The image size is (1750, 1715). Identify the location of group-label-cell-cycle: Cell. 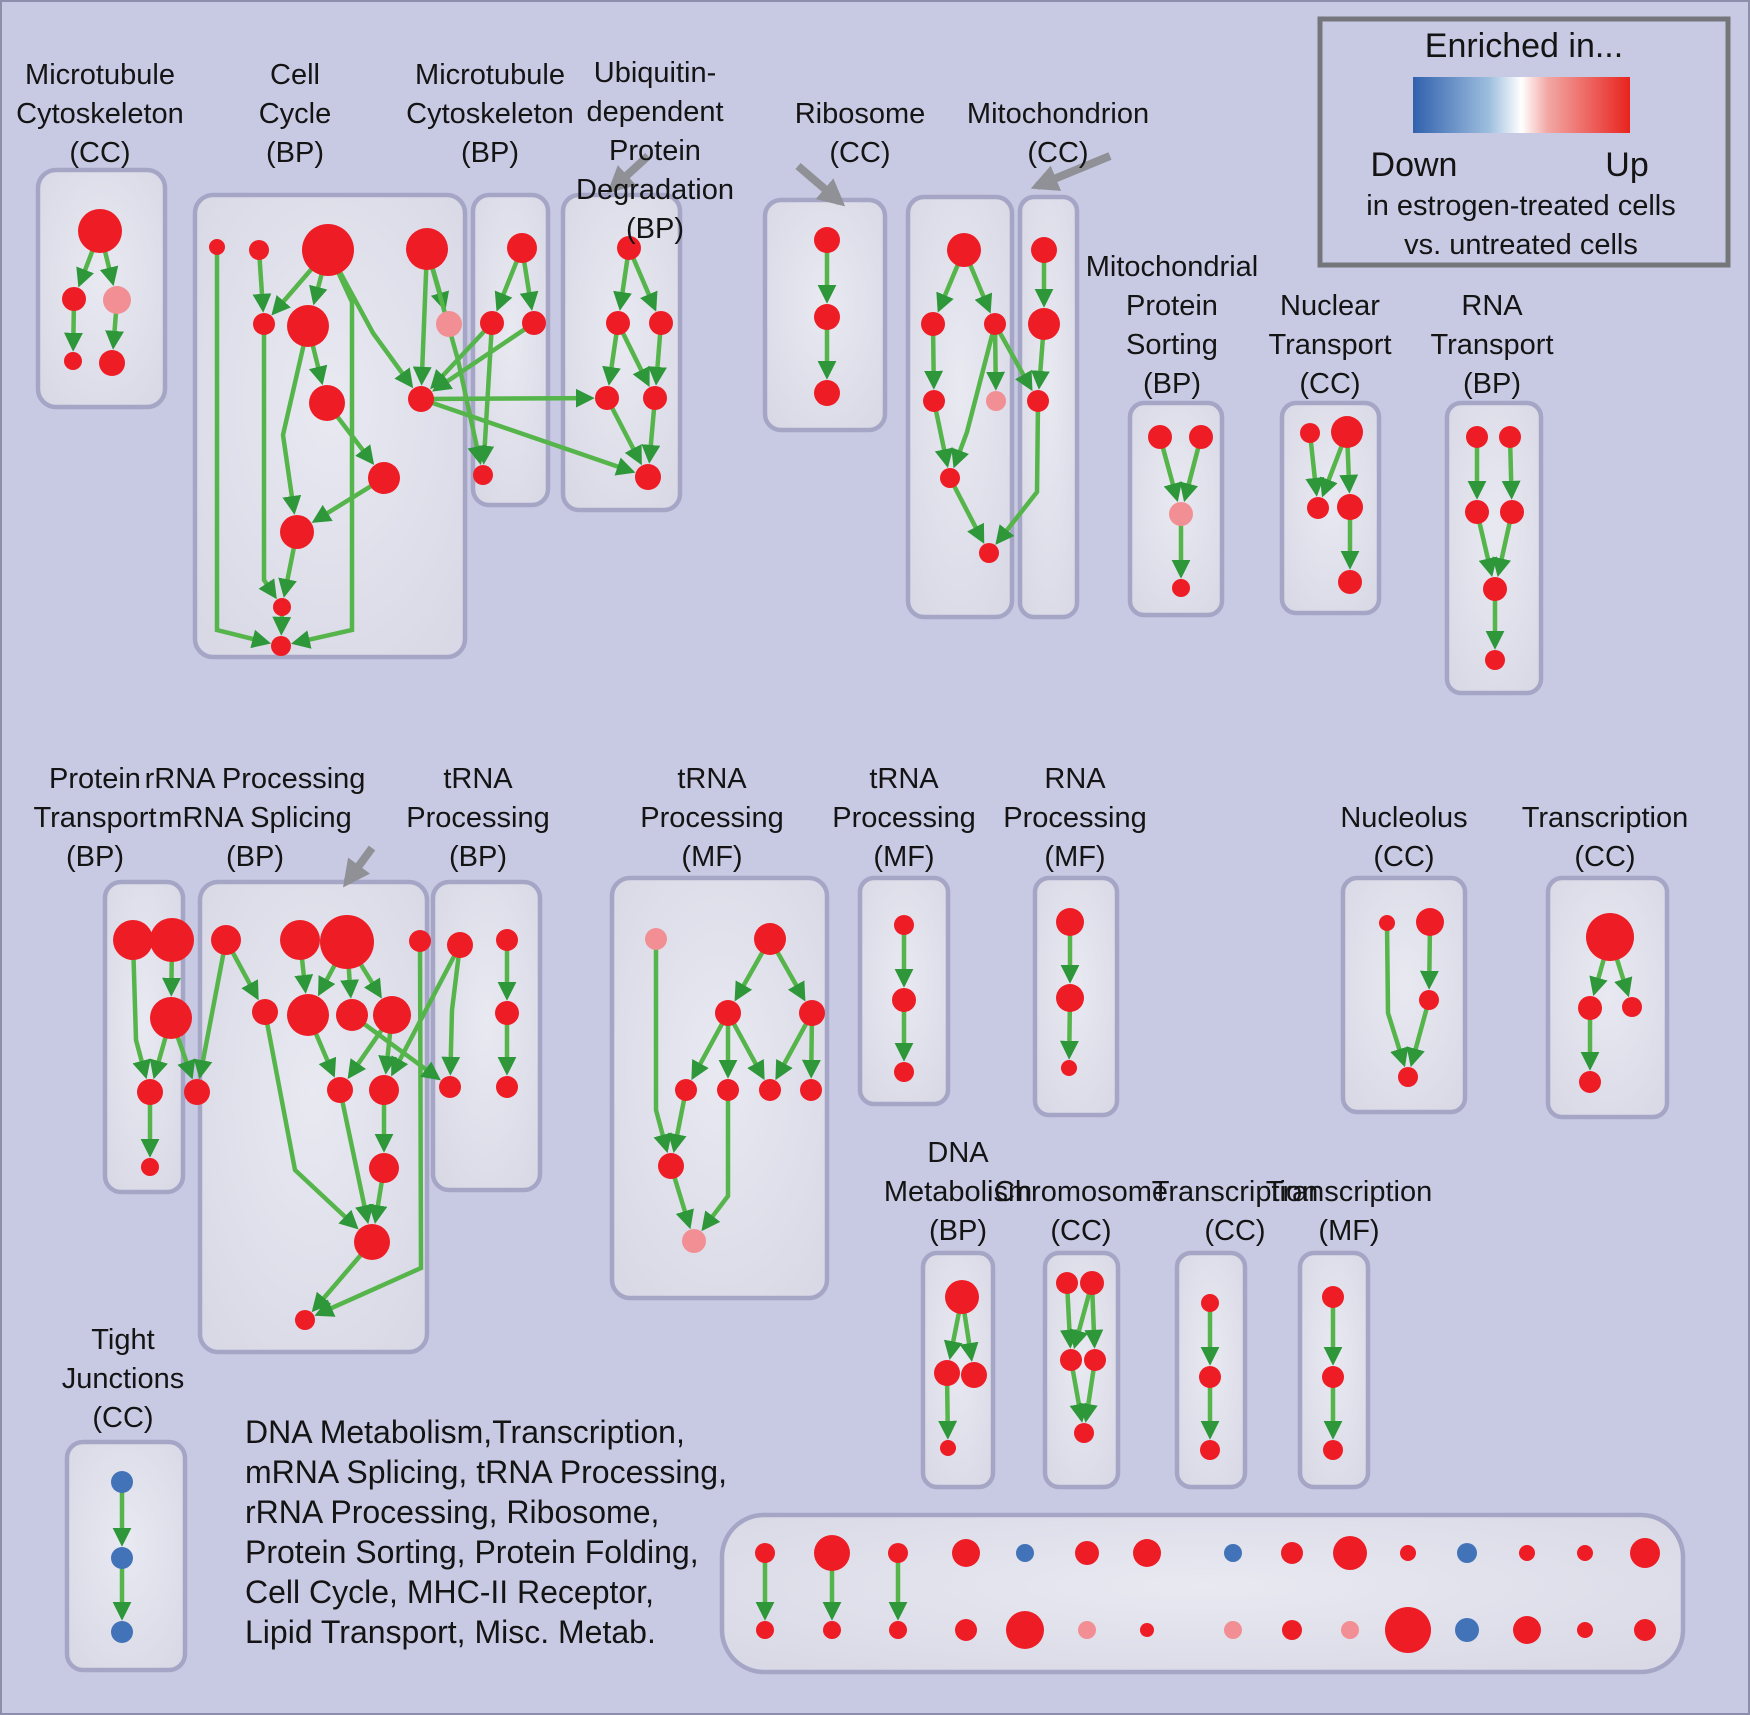
(295, 75).